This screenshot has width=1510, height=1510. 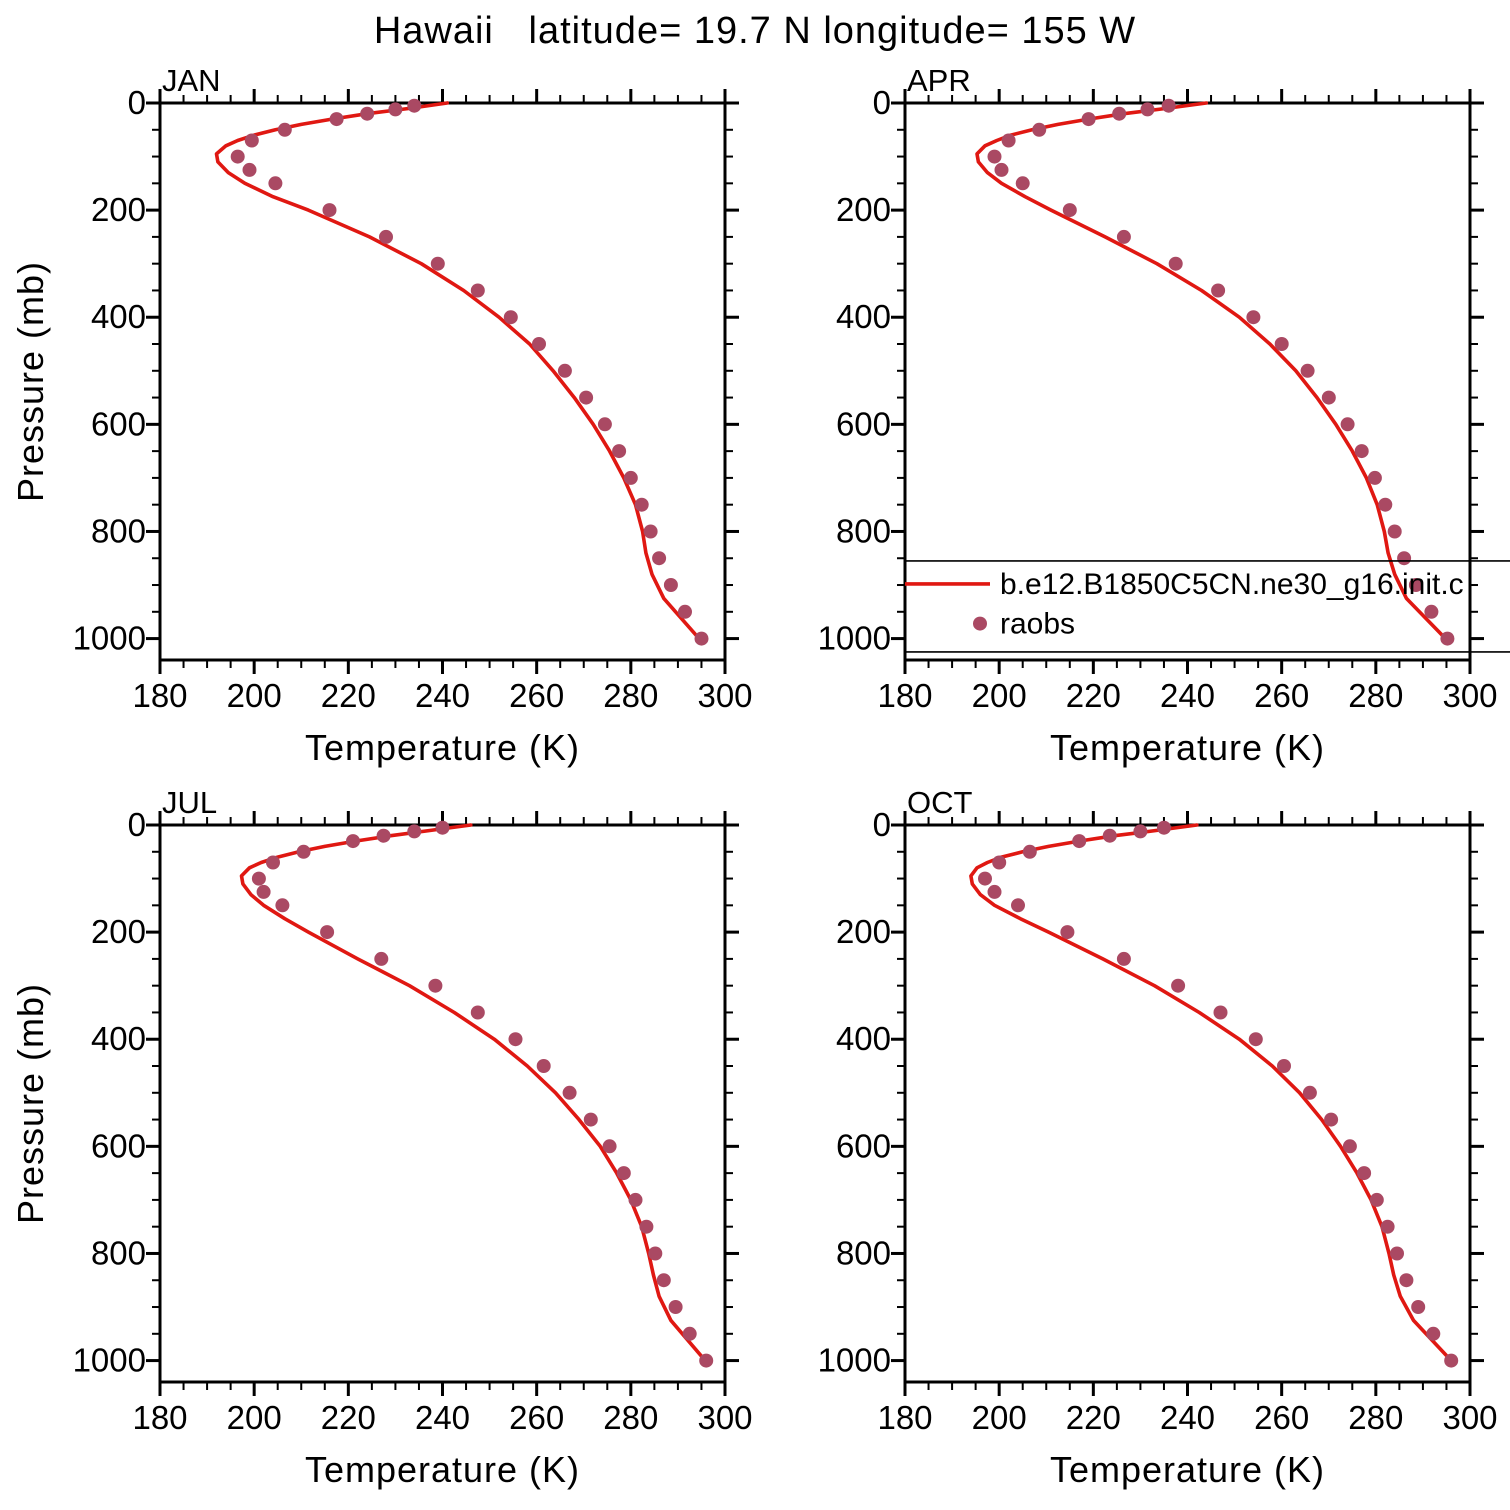 I want to click on y-tick-label: 0, so click(x=882, y=102).